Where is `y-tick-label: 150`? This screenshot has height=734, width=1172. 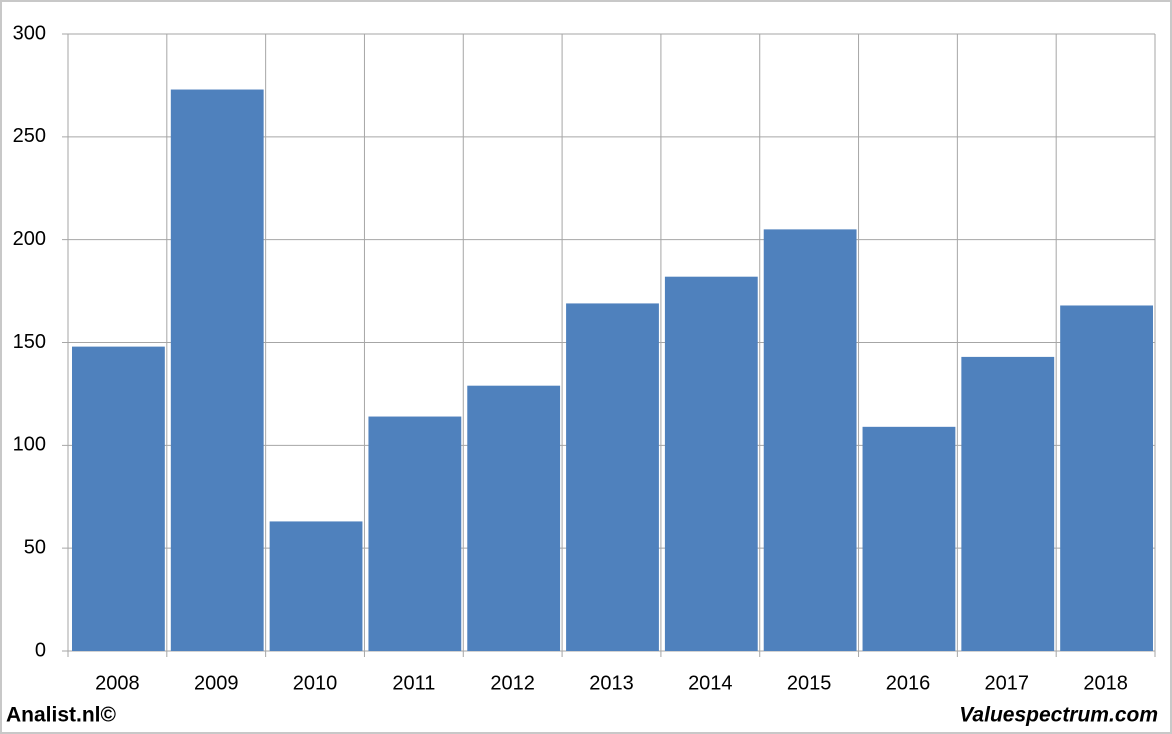
y-tick-label: 150 is located at coordinates (29, 342).